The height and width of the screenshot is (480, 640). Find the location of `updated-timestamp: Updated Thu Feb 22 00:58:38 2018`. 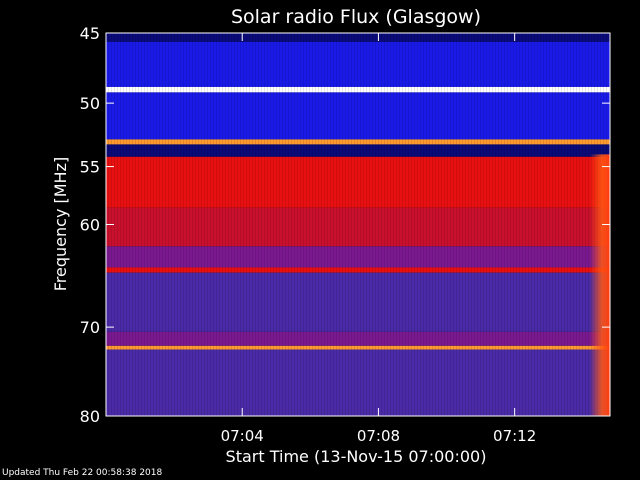

updated-timestamp: Updated Thu Feb 22 00:58:38 2018 is located at coordinates (82, 473).